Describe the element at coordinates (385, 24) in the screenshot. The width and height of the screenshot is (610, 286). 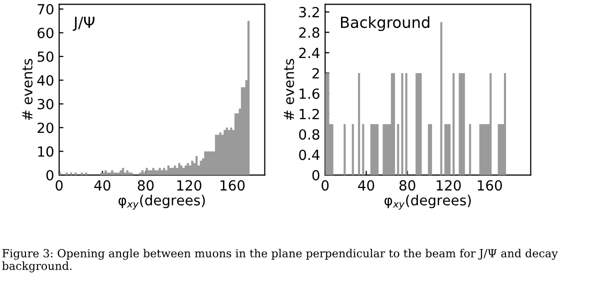
I see `text: Background` at that location.